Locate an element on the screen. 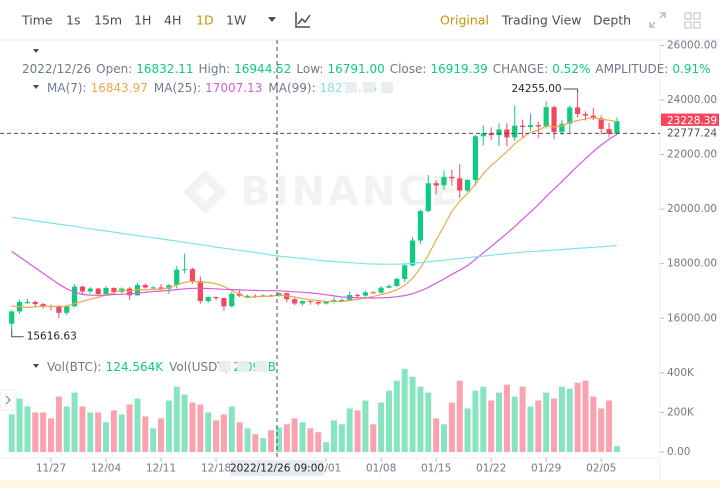 Image resolution: width=720 pixels, height=488 pixels. interval-tab: 15m is located at coordinates (108, 20).